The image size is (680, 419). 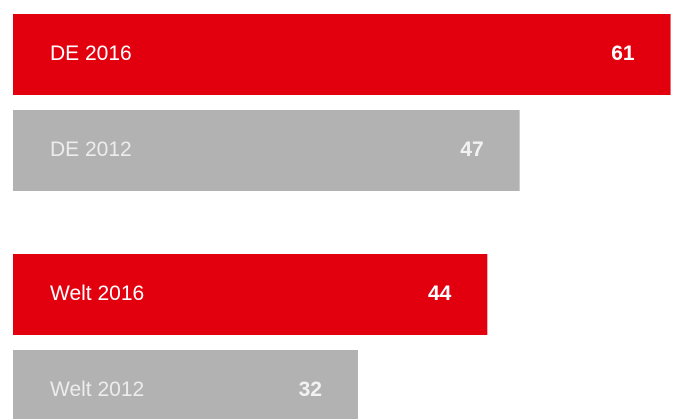 What do you see at coordinates (440, 293) in the screenshot?
I see `bar-value-label: 44` at bounding box center [440, 293].